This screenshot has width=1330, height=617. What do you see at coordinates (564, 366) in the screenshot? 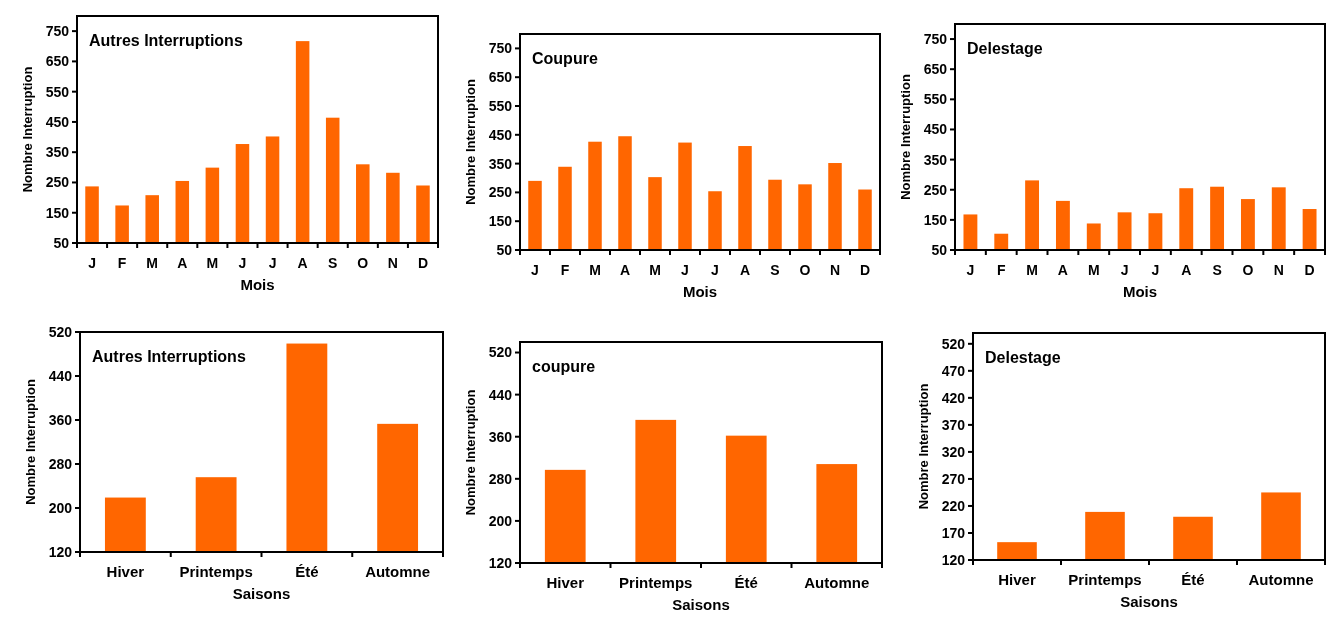
I see `text: coupure` at bounding box center [564, 366].